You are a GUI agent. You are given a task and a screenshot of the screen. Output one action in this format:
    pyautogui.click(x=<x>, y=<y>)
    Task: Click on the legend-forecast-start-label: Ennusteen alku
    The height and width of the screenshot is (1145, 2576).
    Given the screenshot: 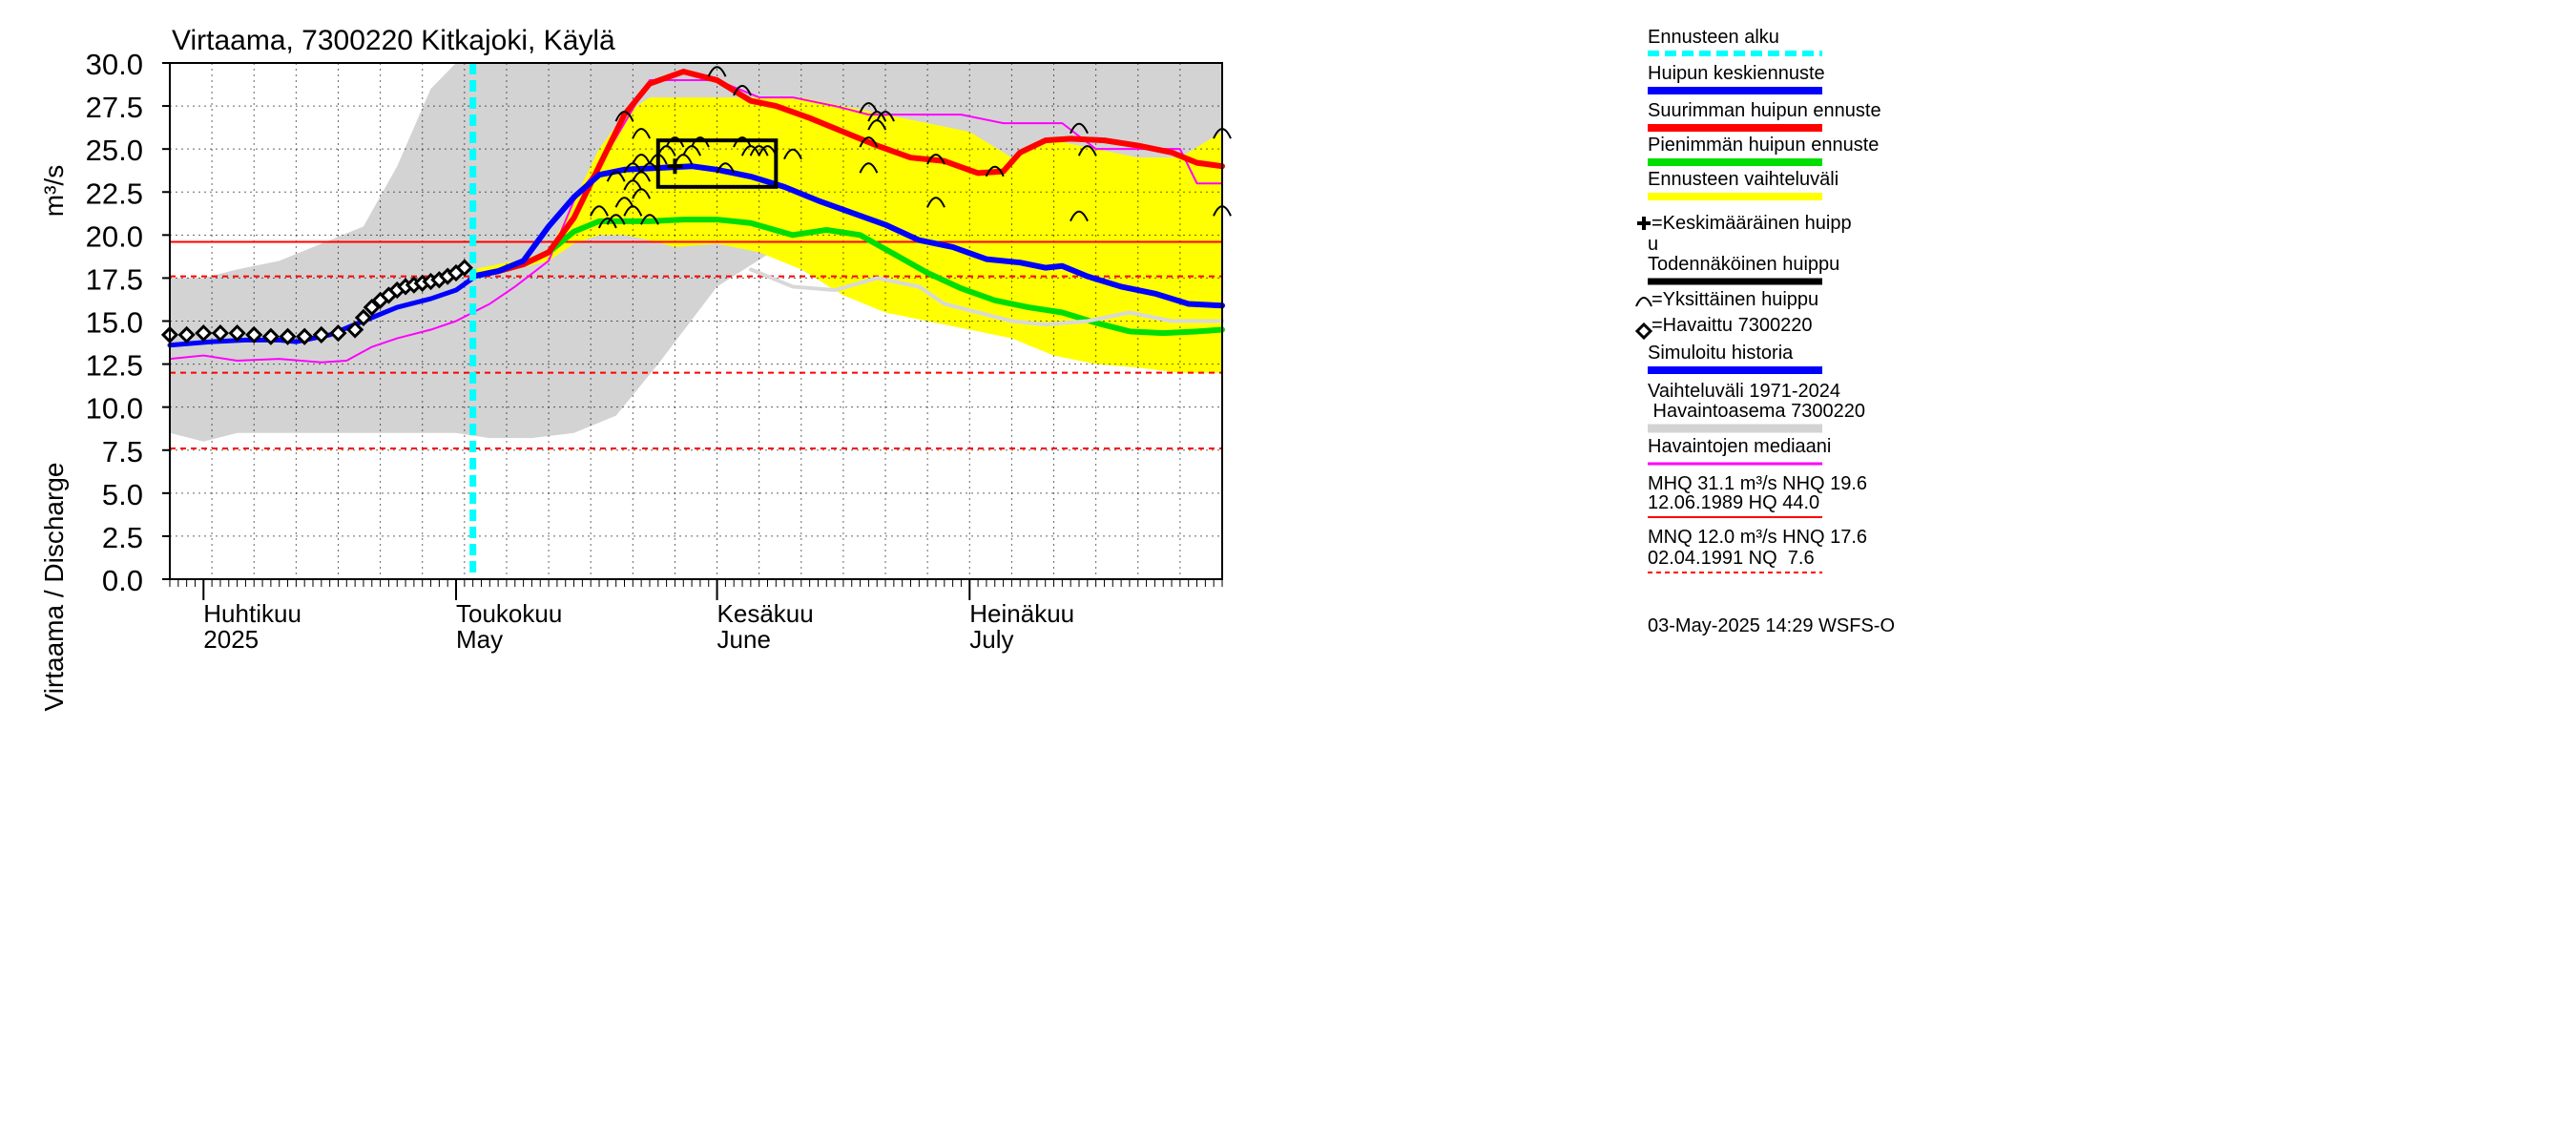 What is the action you would take?
    pyautogui.click(x=1713, y=38)
    